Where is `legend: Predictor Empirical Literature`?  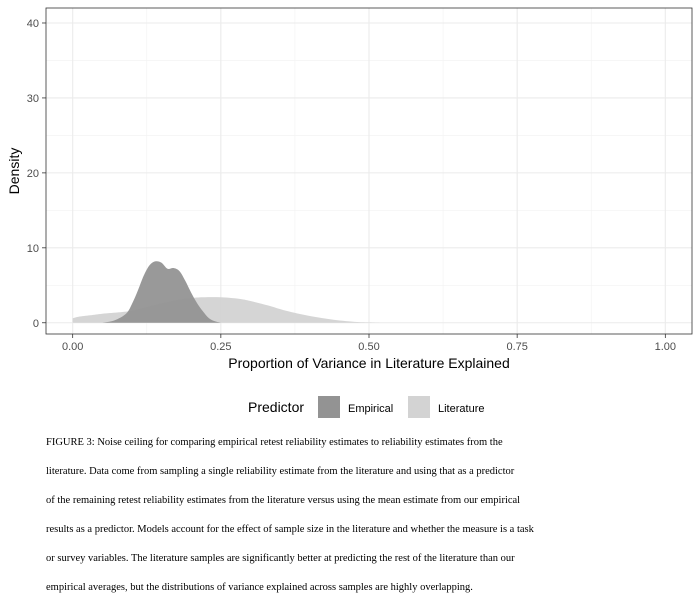 legend: Predictor Empirical Literature is located at coordinates (366, 407).